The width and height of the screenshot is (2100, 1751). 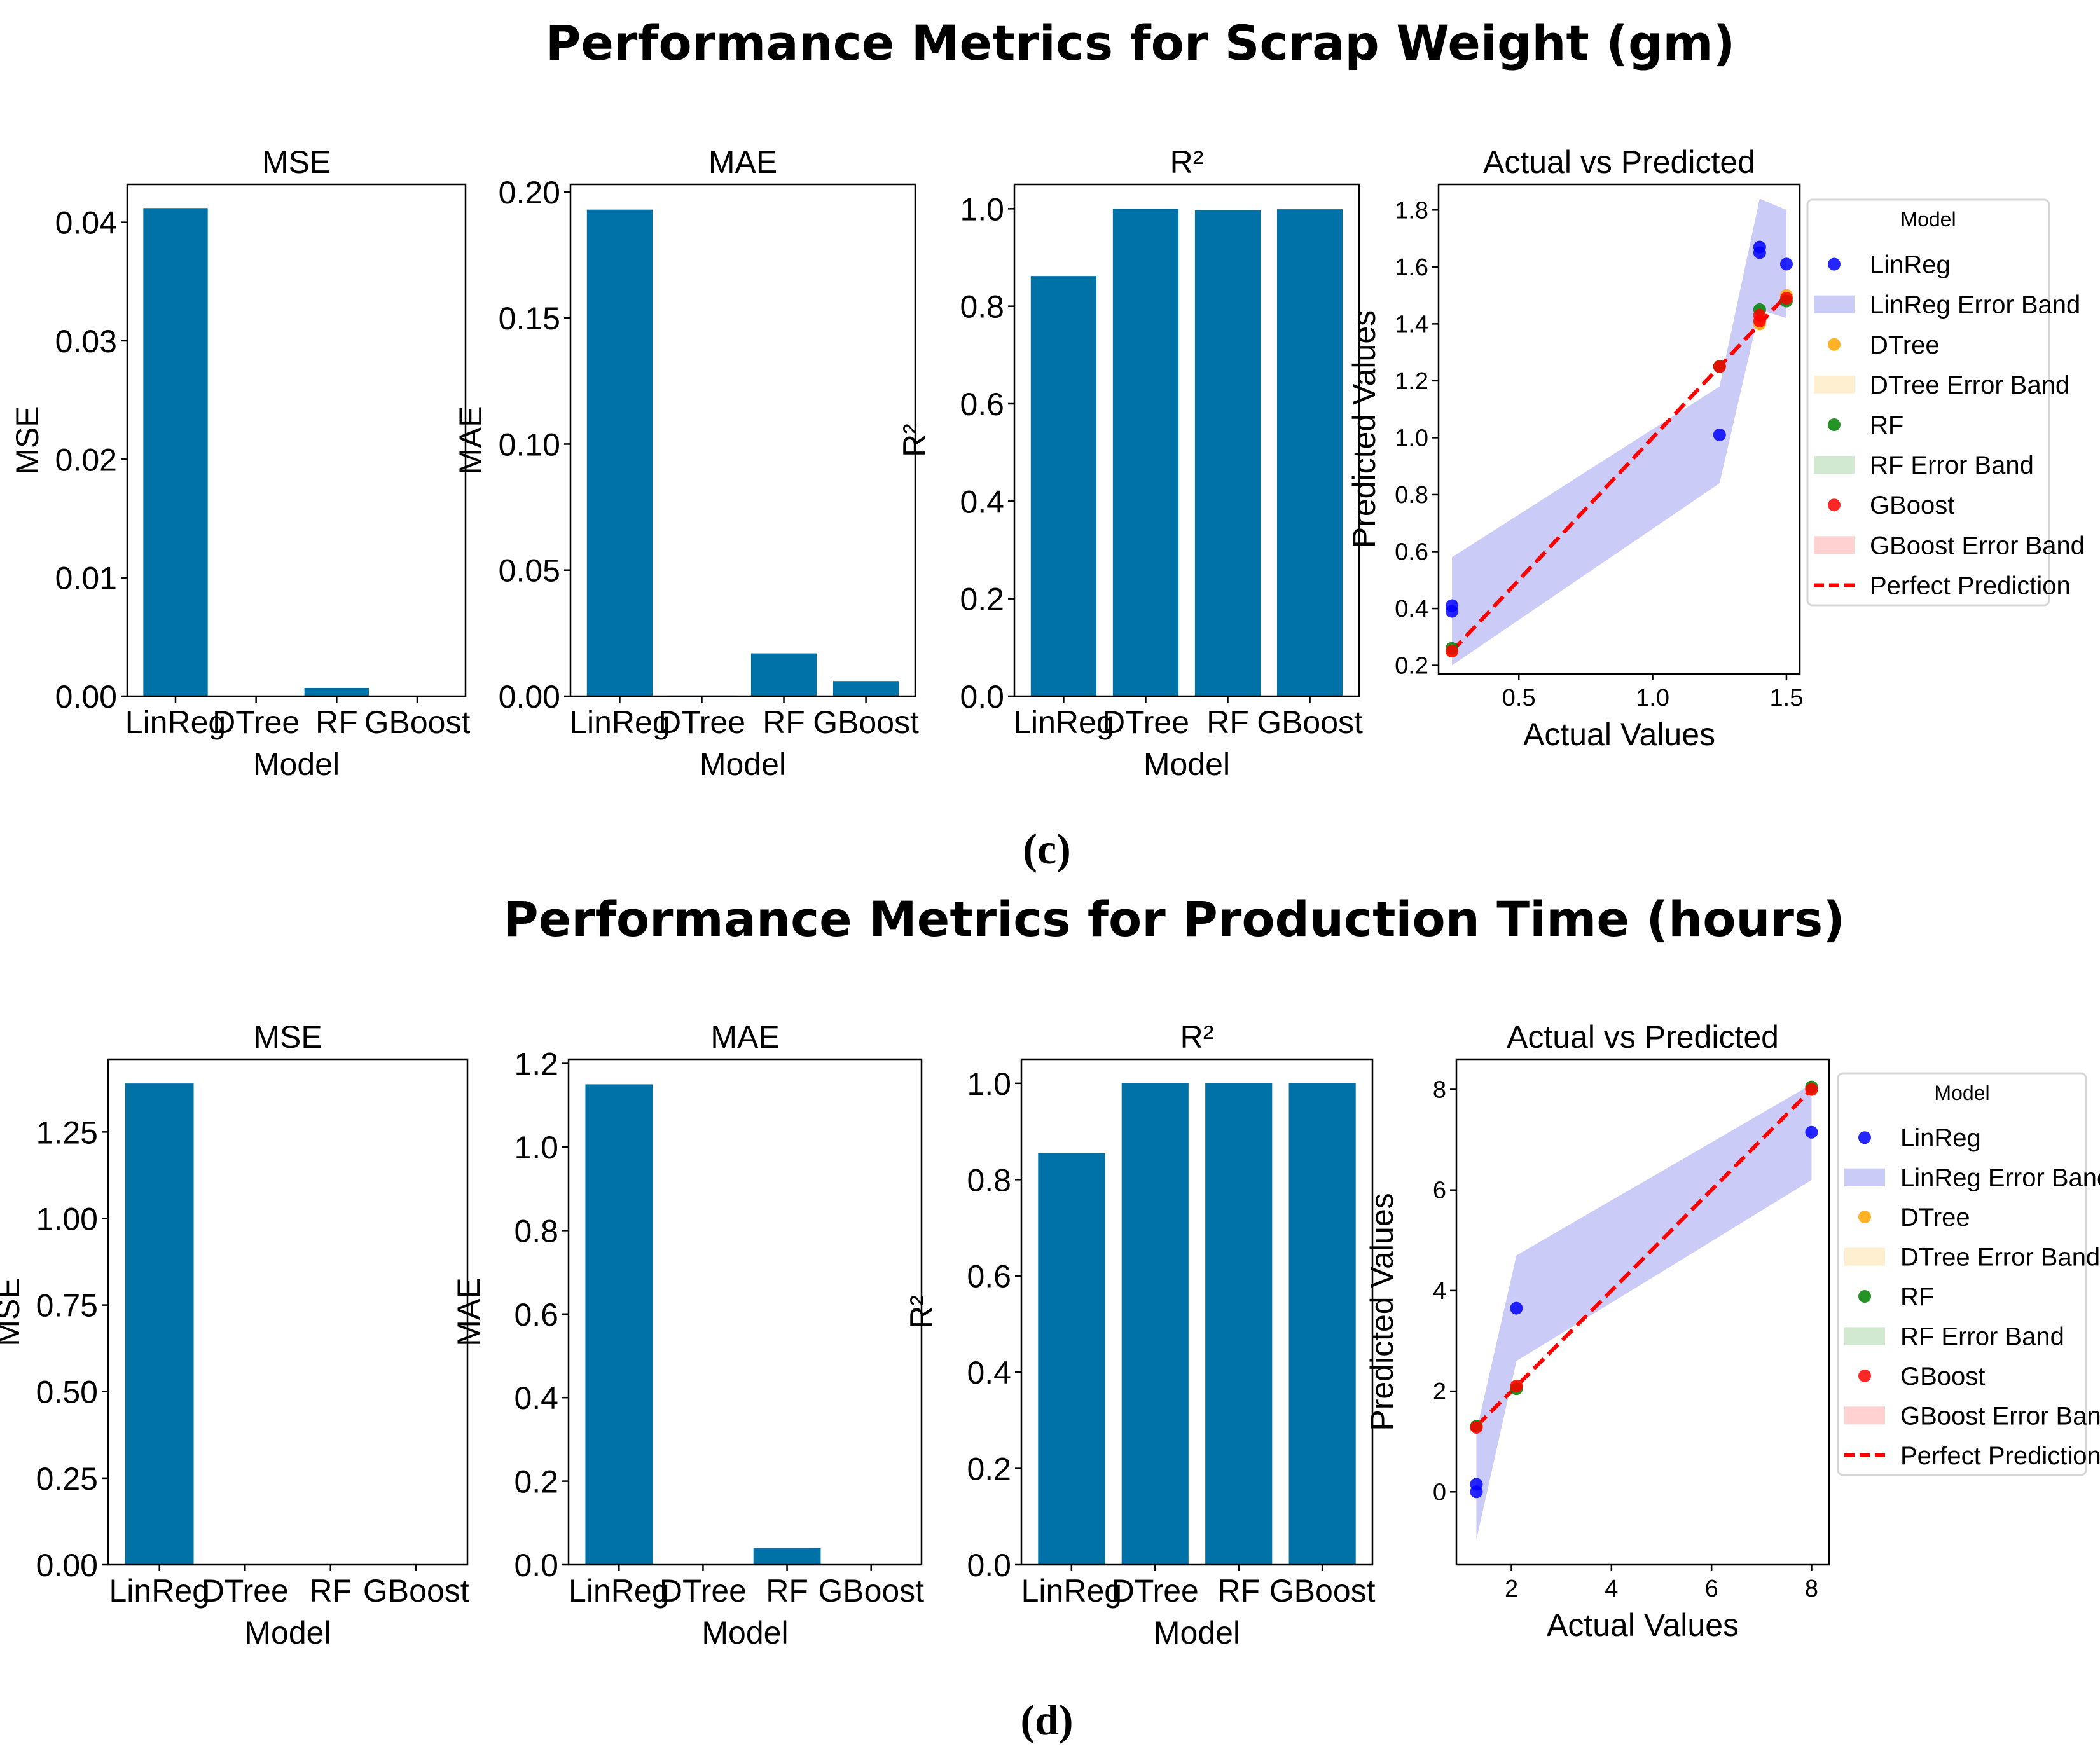 I want to click on panel-title: R², so click(x=1187, y=162).